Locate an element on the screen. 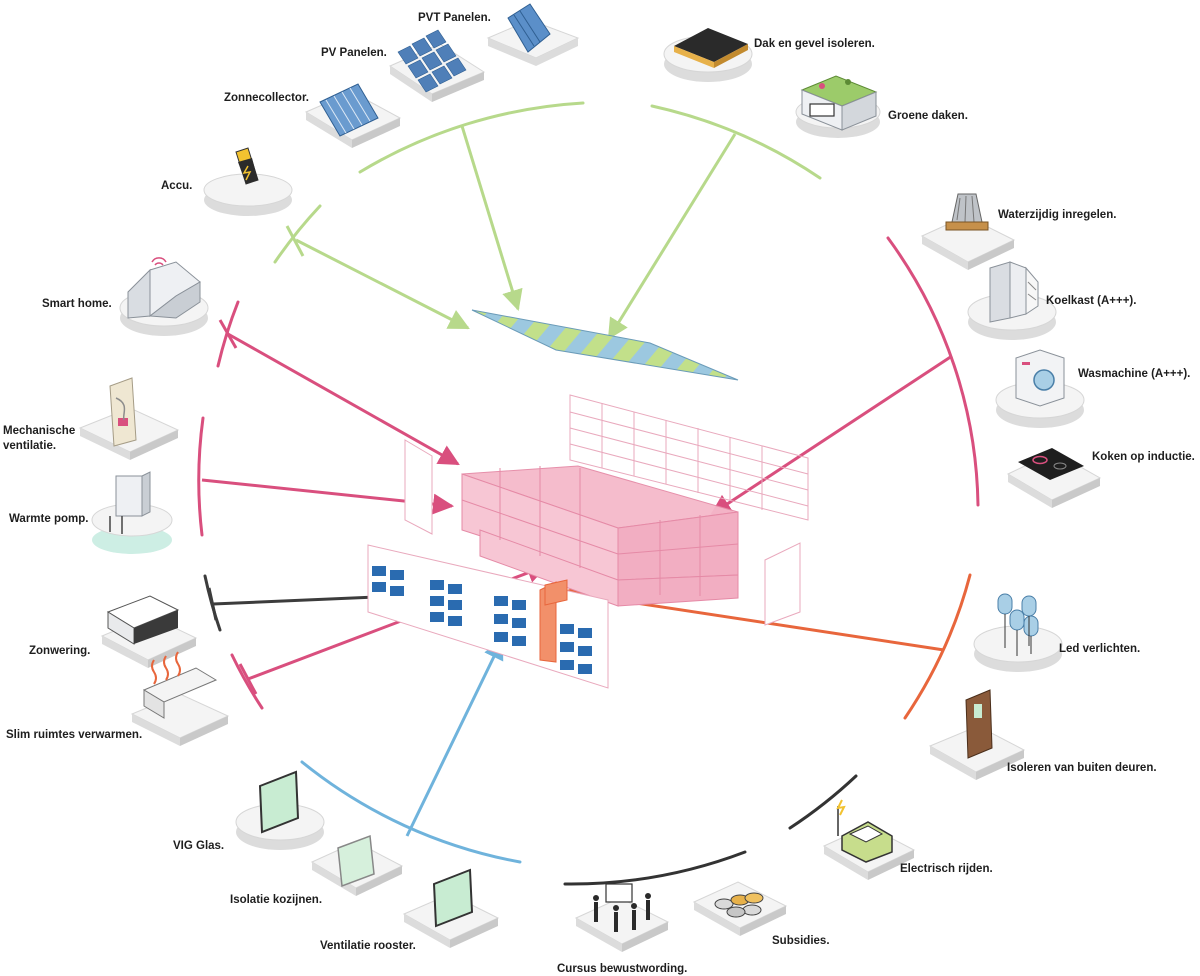 The height and width of the screenshot is (976, 1200). label-electrisch-rijden: Electrisch rijden. is located at coordinates (946, 869).